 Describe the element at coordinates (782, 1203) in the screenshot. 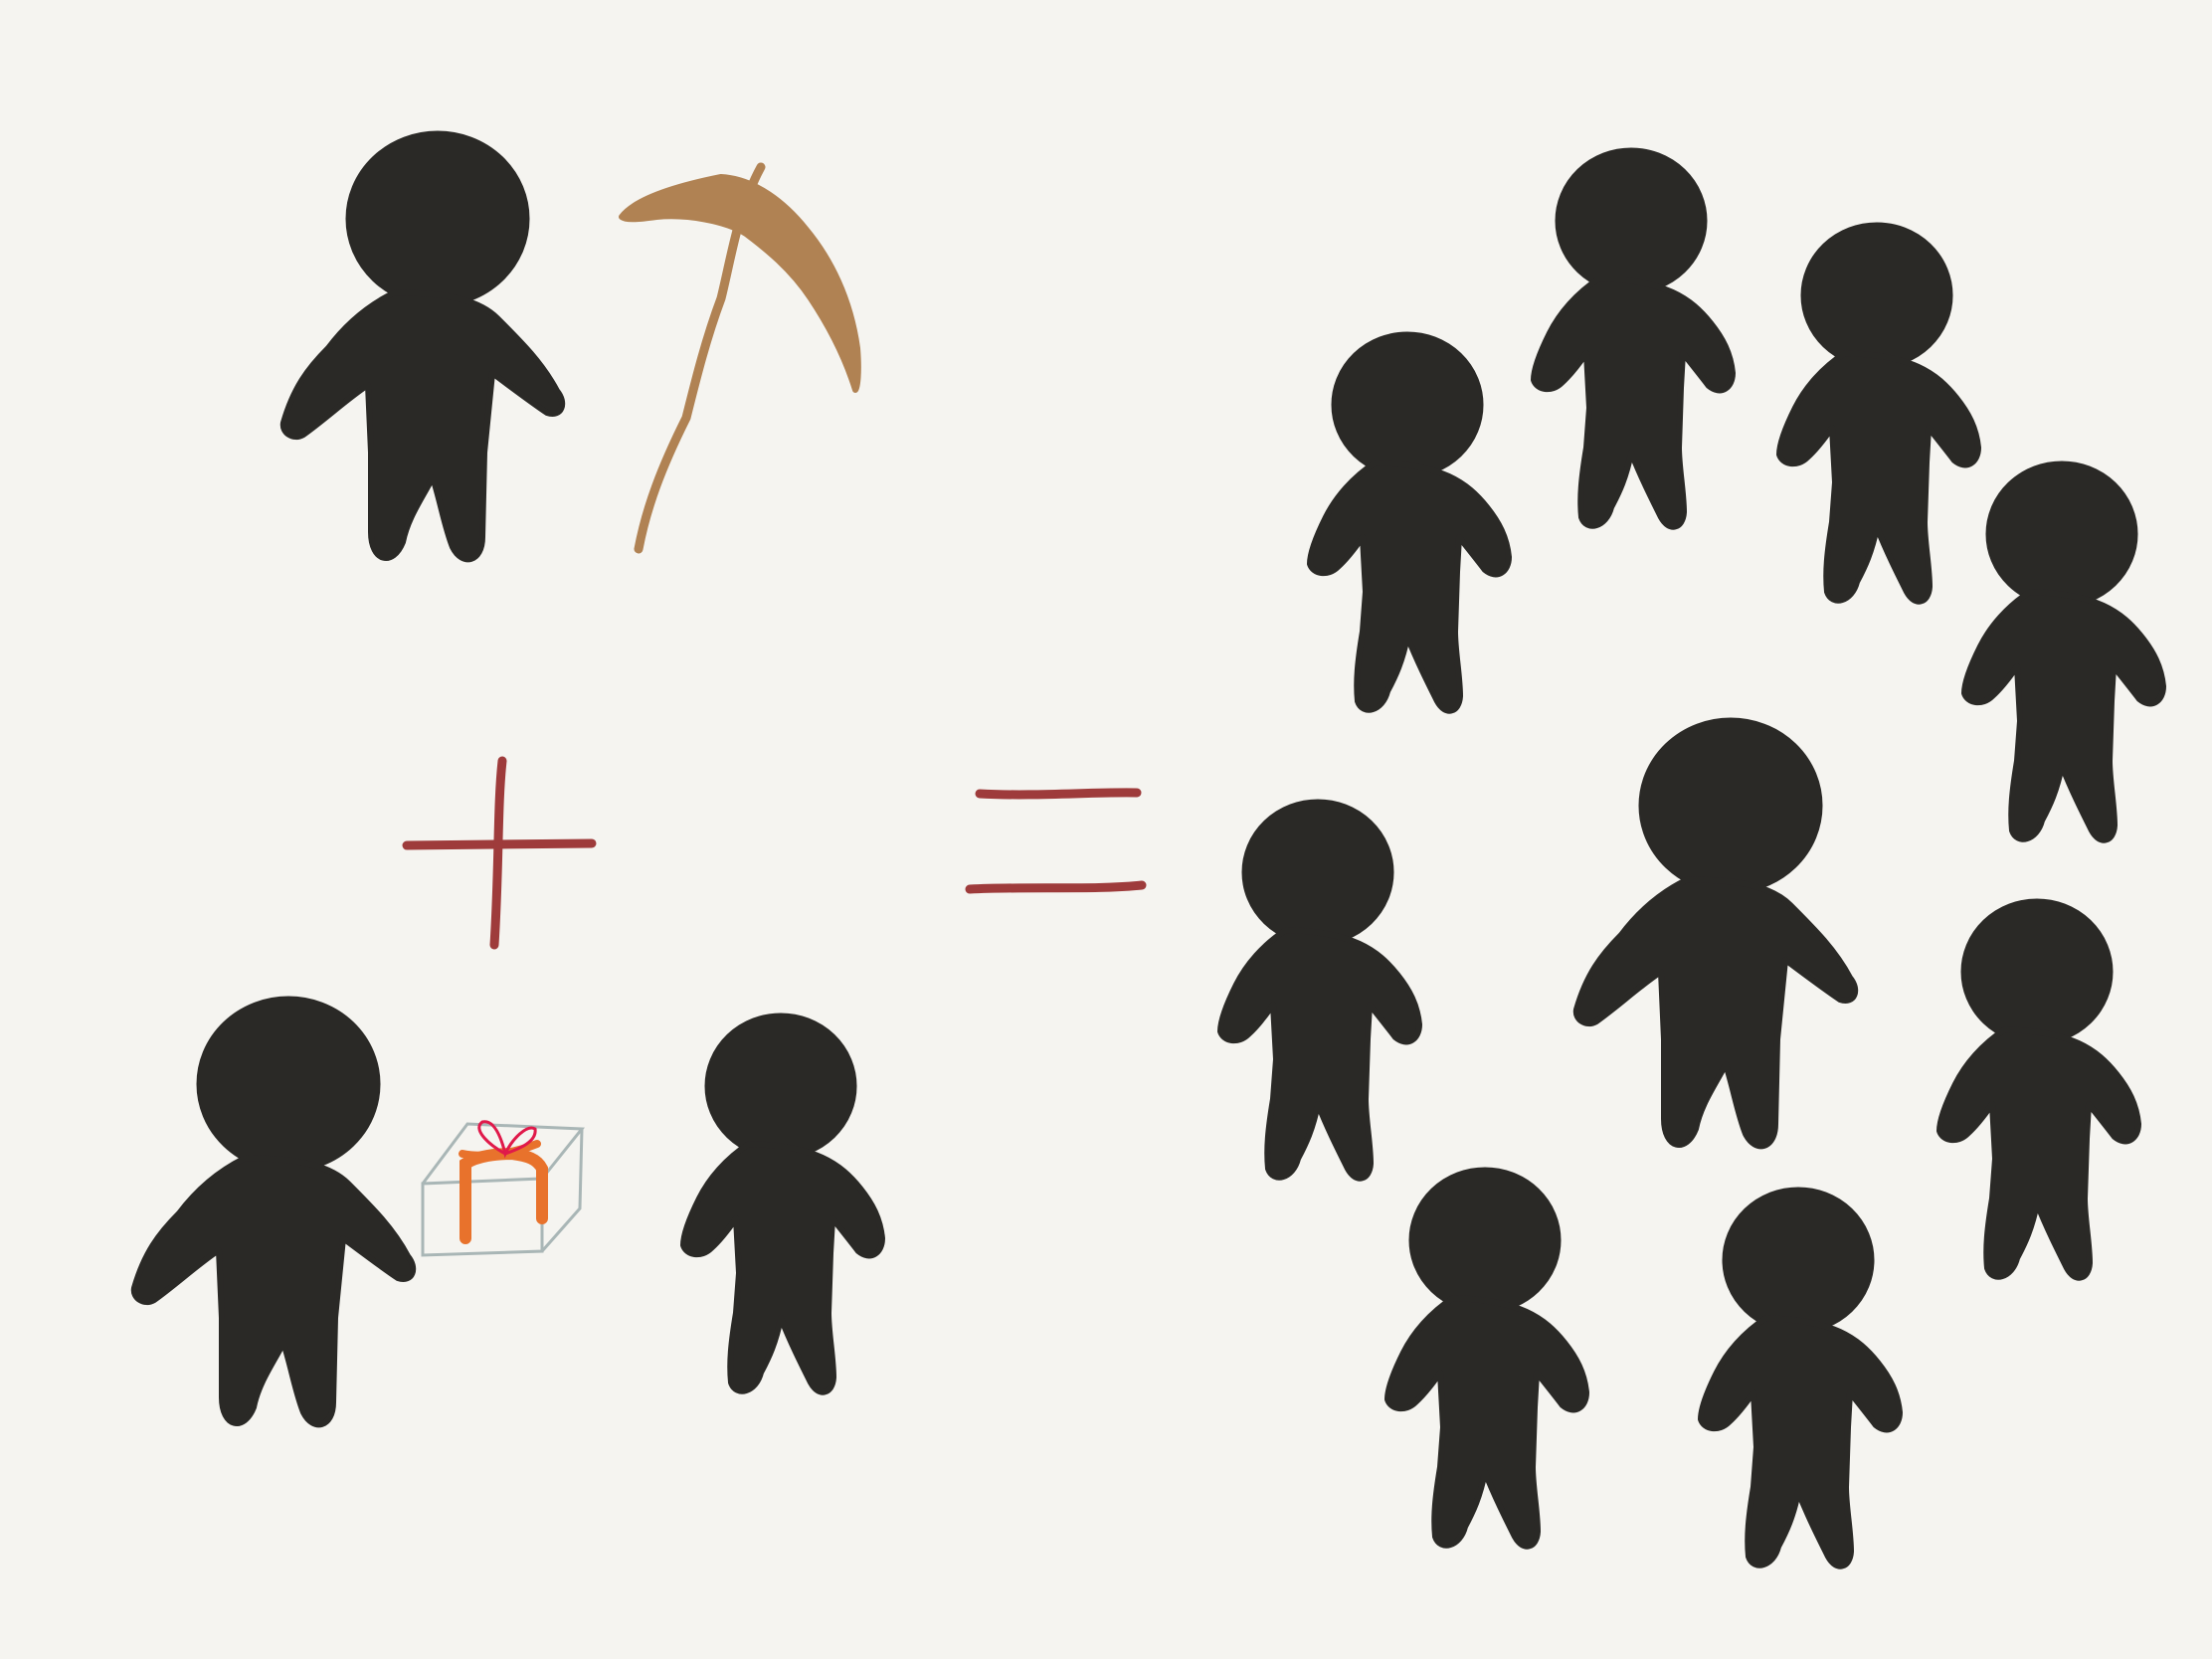

I see `figure-plain` at that location.